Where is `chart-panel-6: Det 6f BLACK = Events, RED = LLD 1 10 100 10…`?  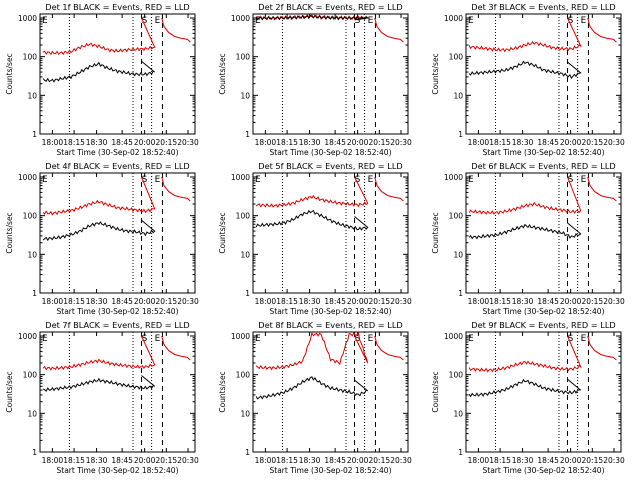 chart-panel-6: Det 6f BLACK = Events, RED = LLD 1 10 100 10… is located at coordinates (528, 238).